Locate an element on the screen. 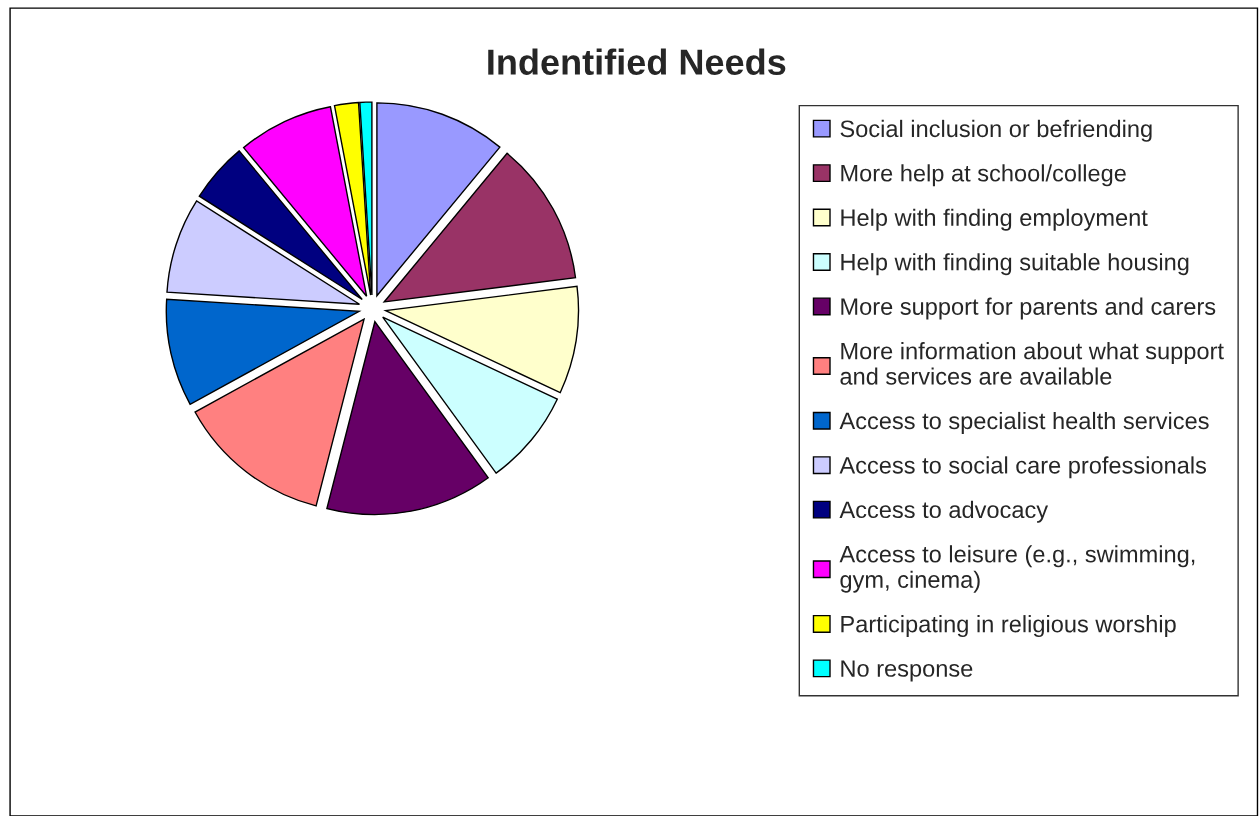  legend-label: More help at school/college is located at coordinates (983, 175).